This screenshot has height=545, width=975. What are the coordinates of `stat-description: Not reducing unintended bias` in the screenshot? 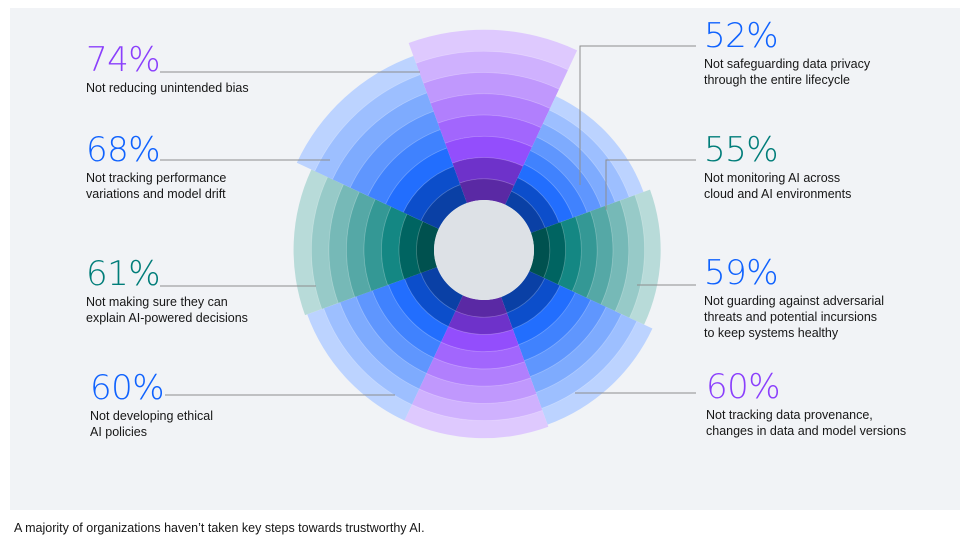 It's located at (167, 88).